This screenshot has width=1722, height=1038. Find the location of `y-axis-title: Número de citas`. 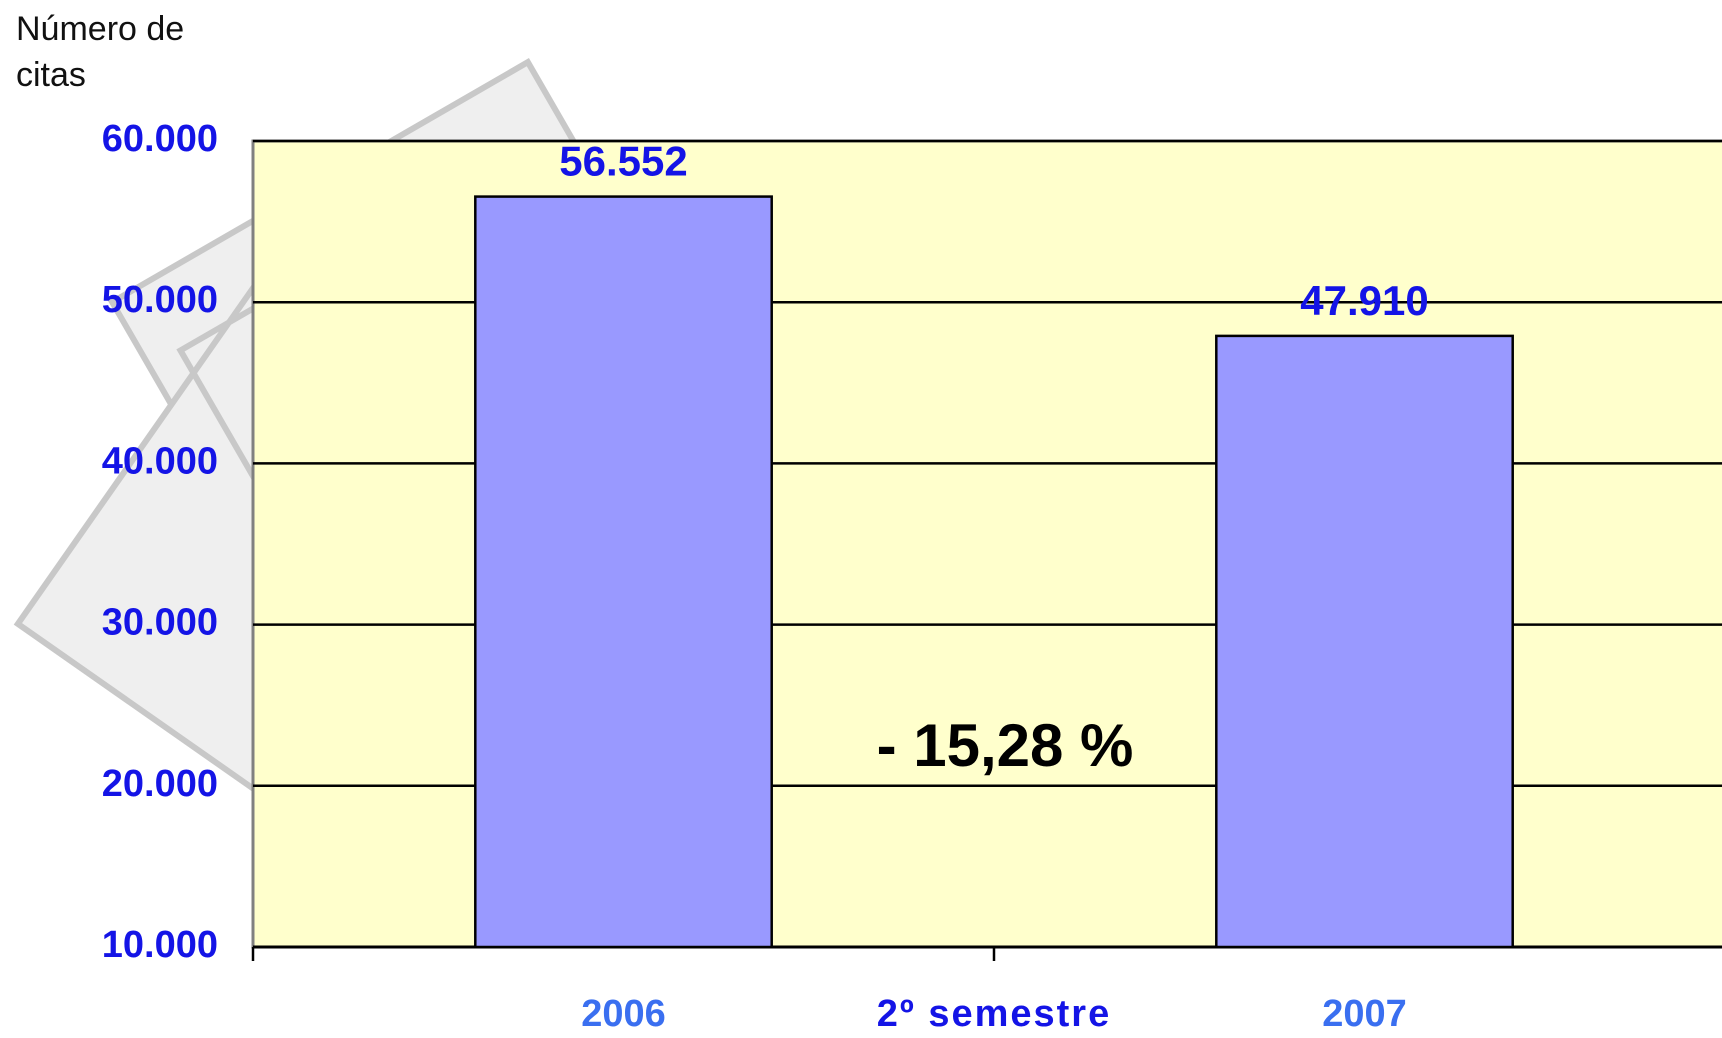

y-axis-title: Número de citas is located at coordinates (100, 52).